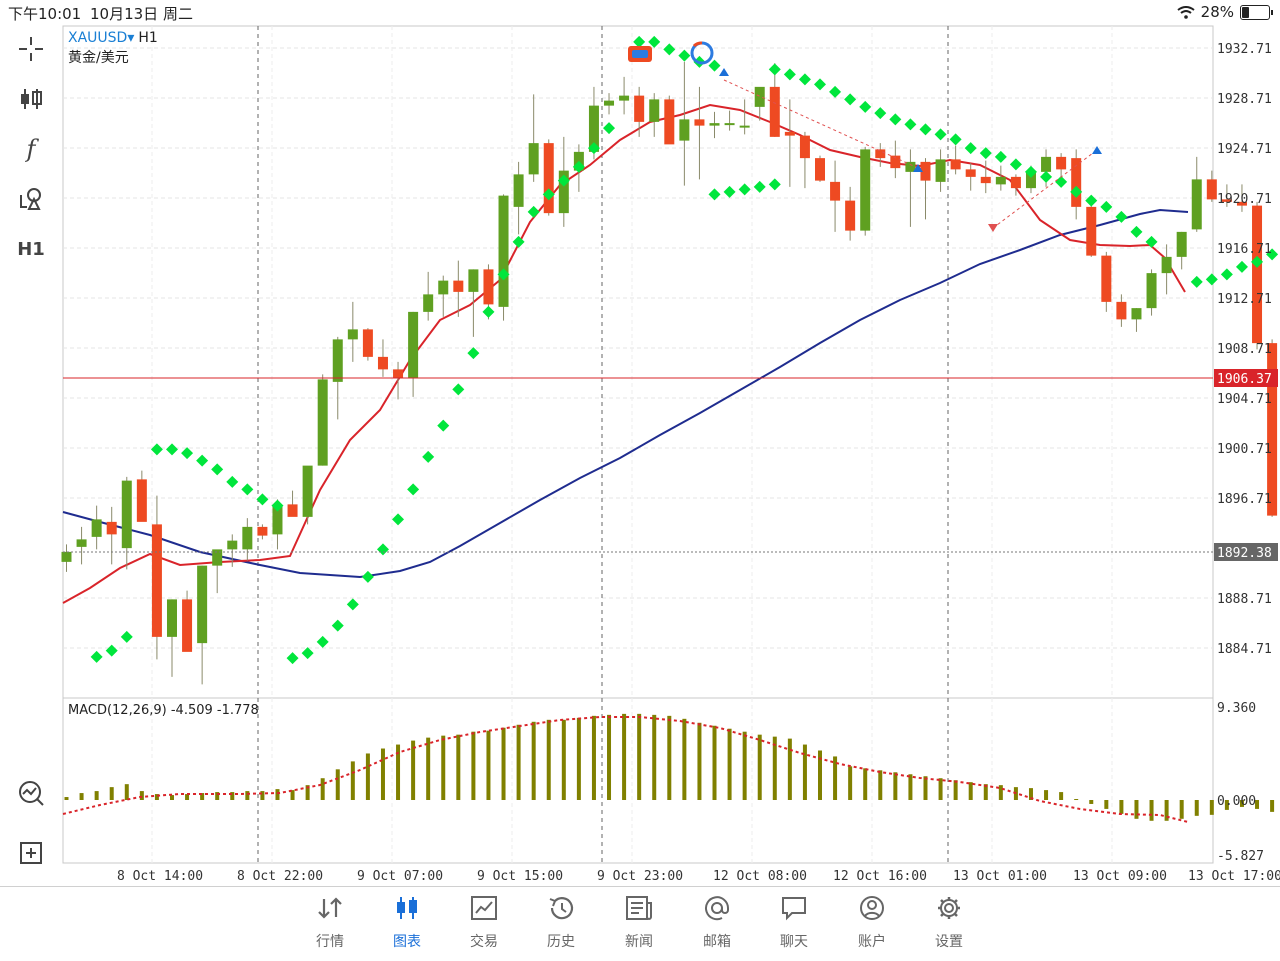  What do you see at coordinates (330, 923) in the screenshot?
I see `tab-quotes: 行情` at bounding box center [330, 923].